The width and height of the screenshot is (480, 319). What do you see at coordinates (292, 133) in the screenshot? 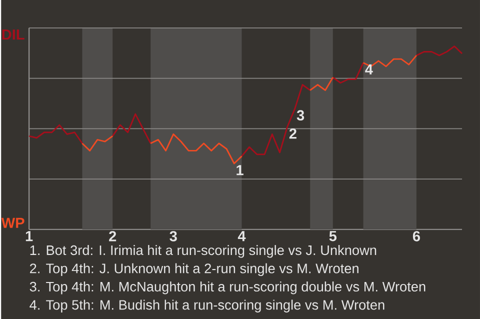
I see `annotation: 2` at bounding box center [292, 133].